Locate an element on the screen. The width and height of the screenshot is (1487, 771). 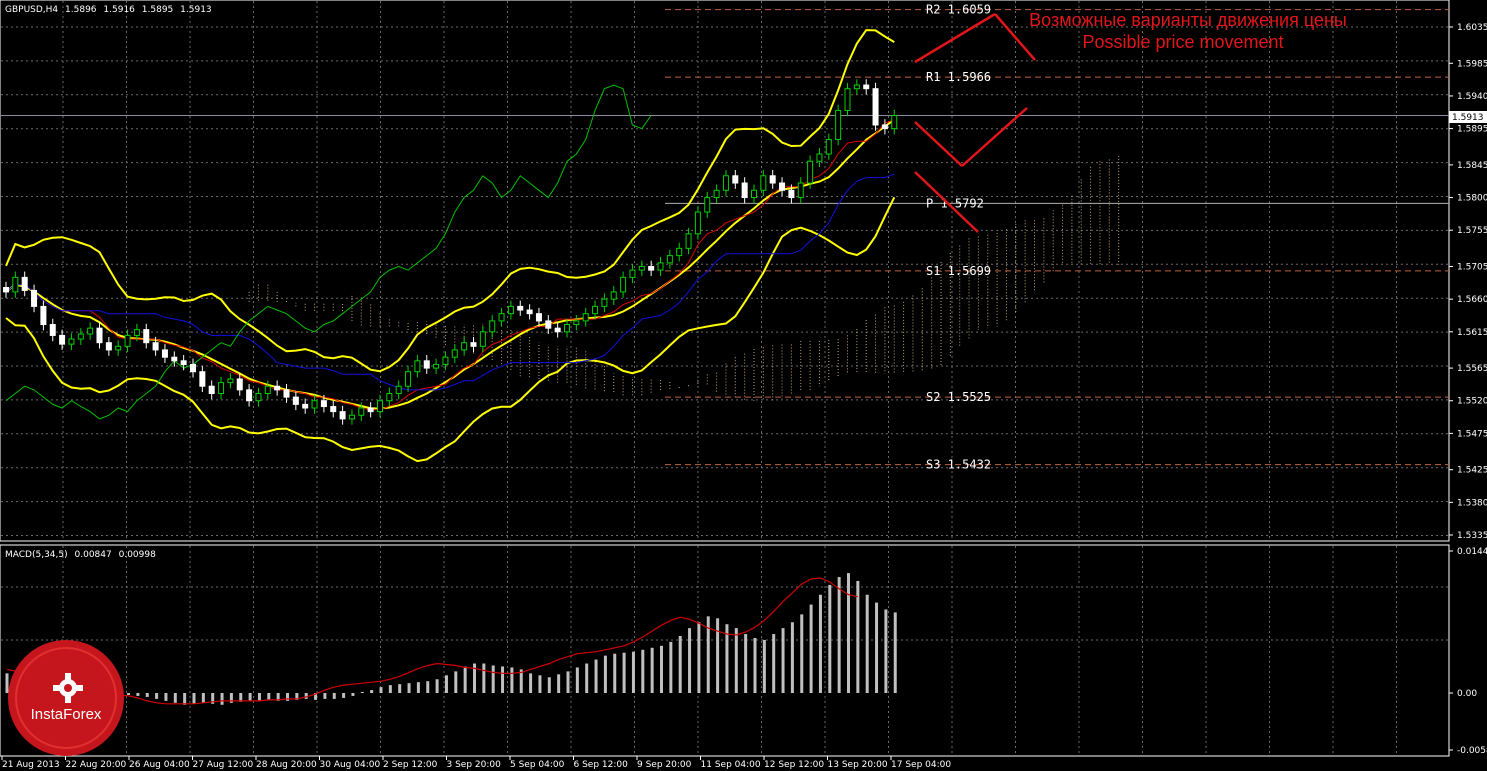
price-tick-label: 1.5705 is located at coordinates (1472, 267).